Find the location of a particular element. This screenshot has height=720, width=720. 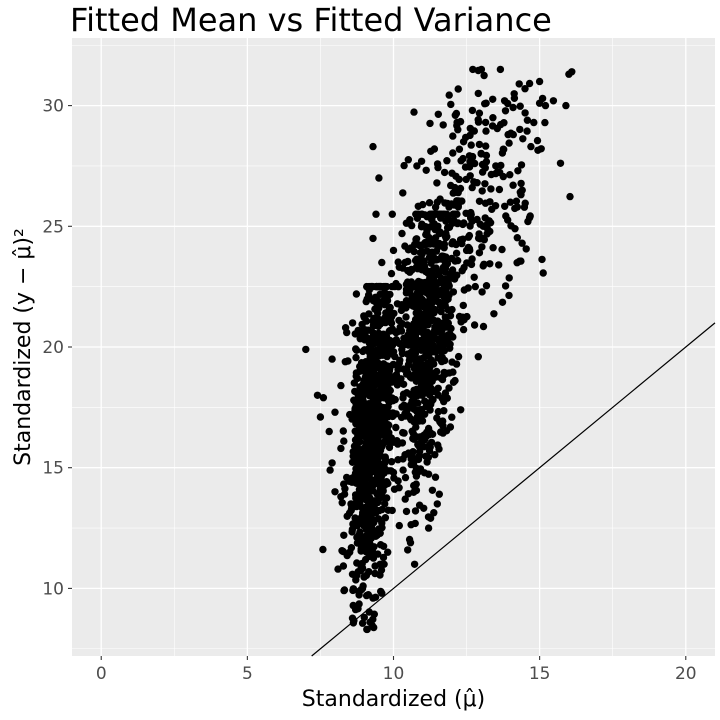

y-axis-title: Standardized (y − μ̂)² is located at coordinates (23, 347).